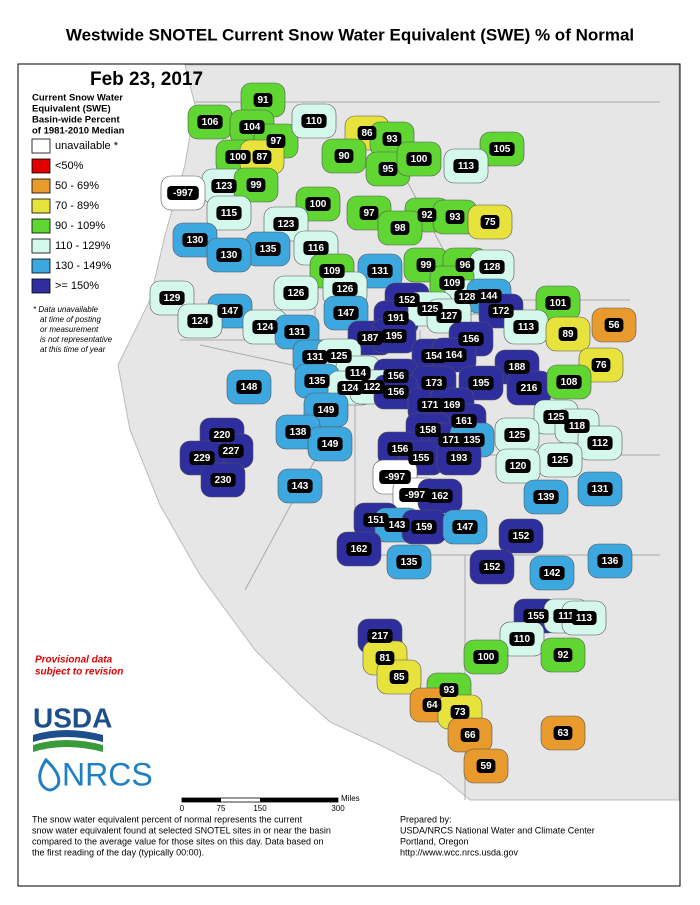  Describe the element at coordinates (346, 313) in the screenshot. I see `basin-label: 147` at that location.